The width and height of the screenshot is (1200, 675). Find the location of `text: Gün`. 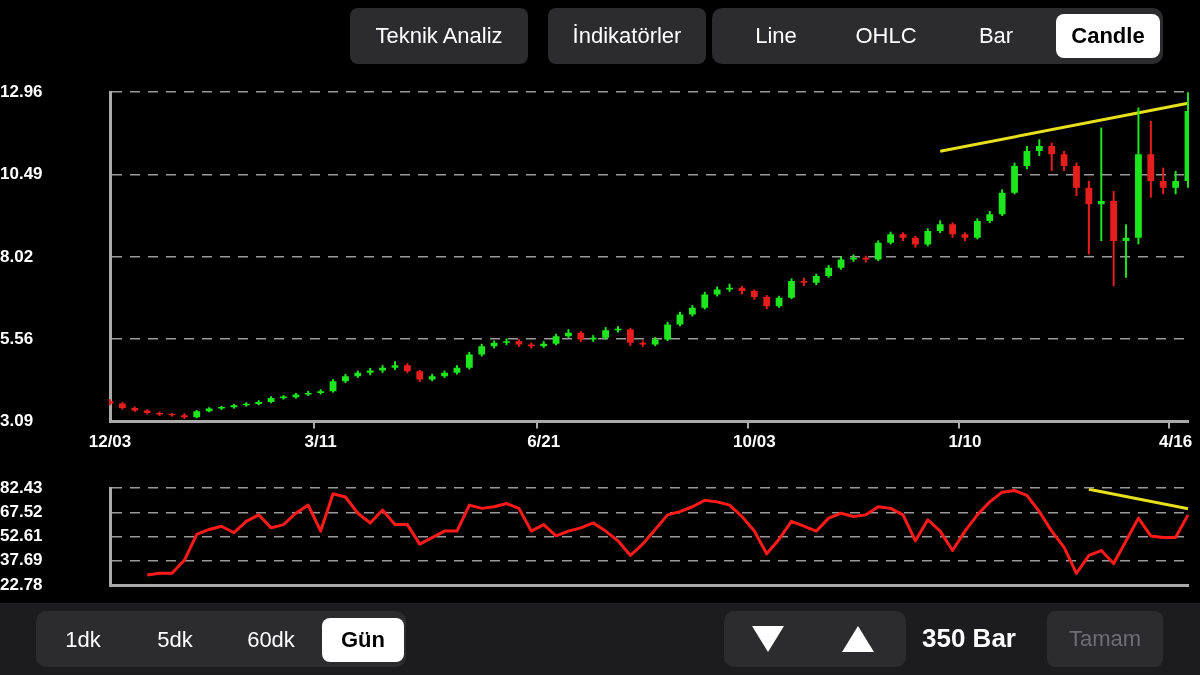

text: Gün is located at coordinates (363, 640).